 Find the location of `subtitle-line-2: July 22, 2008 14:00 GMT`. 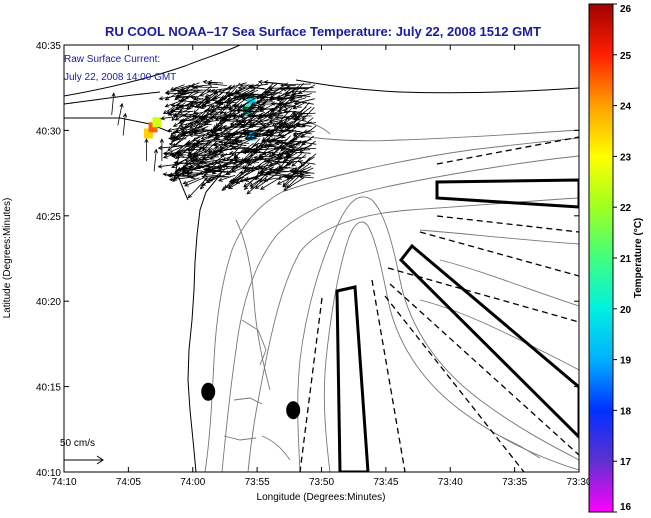

subtitle-line-2: July 22, 2008 14:00 GMT is located at coordinates (120, 77).